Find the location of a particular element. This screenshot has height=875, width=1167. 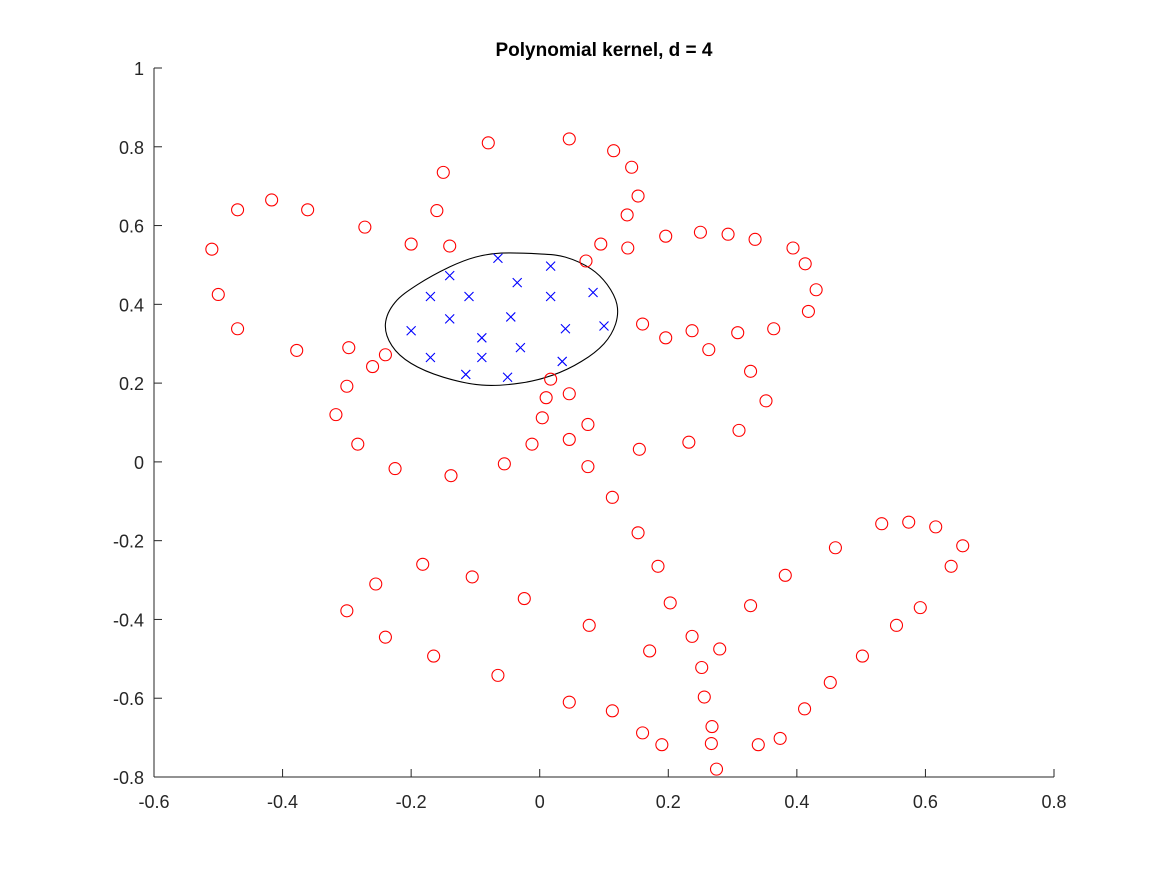

y-tick-label: -0.4 is located at coordinates (128, 620).